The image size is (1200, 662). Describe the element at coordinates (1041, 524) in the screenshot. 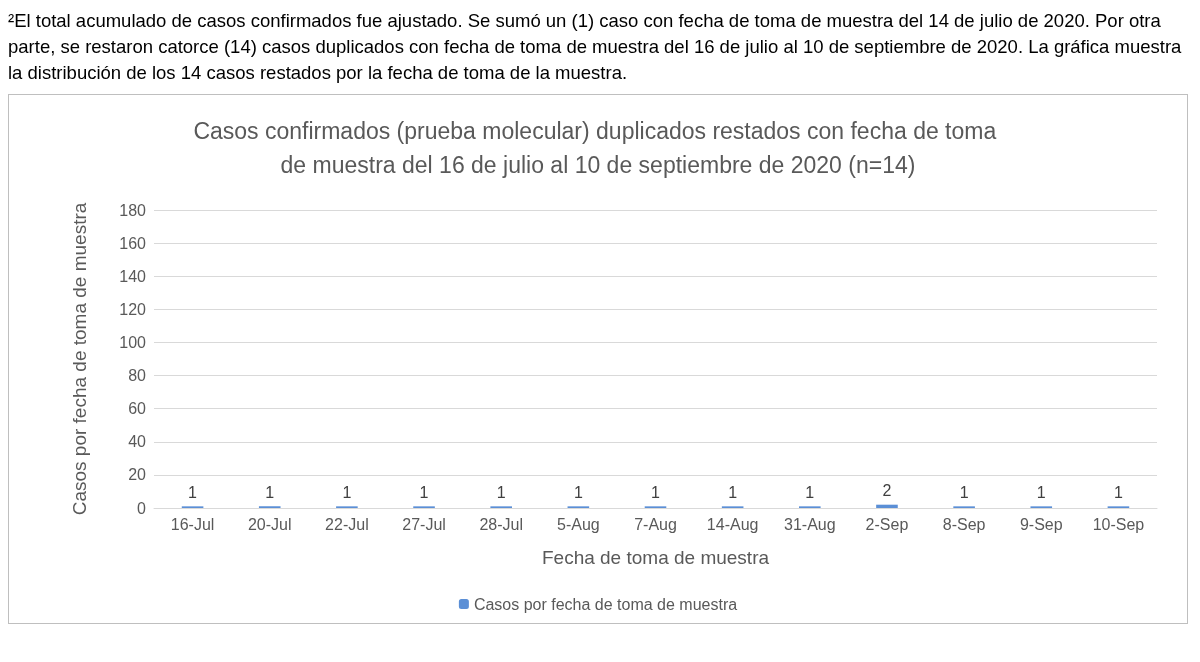

I see `x-tick-label: 9-Sep` at that location.